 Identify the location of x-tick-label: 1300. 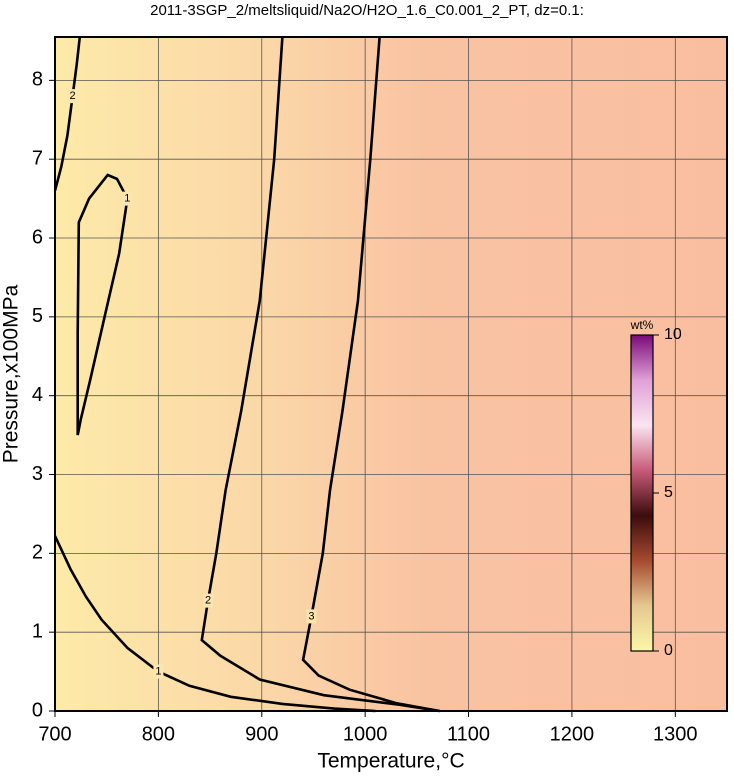
(675, 734).